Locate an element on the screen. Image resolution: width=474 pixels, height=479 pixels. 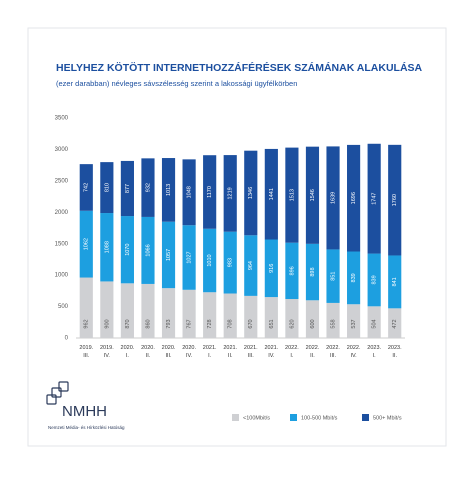
value-label: 964 is located at coordinates (251, 265).